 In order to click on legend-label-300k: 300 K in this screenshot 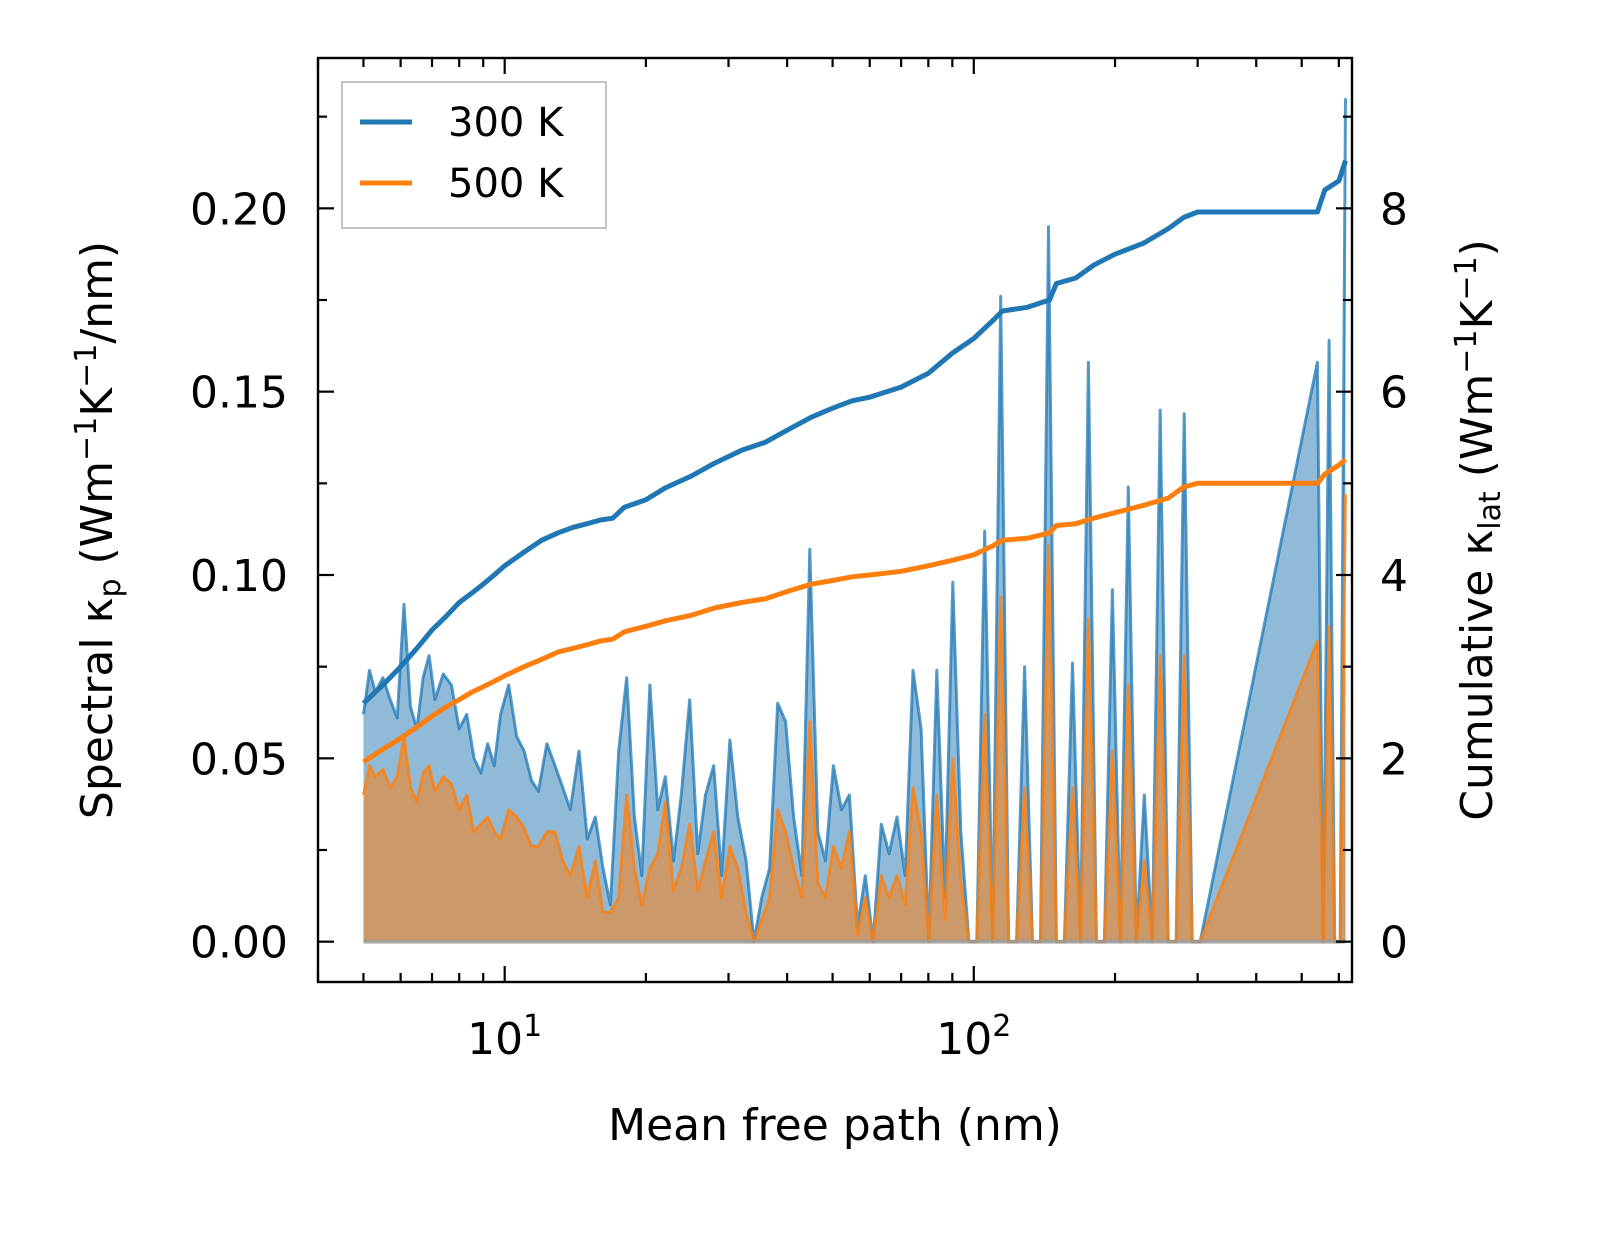, I will do `click(506, 123)`.